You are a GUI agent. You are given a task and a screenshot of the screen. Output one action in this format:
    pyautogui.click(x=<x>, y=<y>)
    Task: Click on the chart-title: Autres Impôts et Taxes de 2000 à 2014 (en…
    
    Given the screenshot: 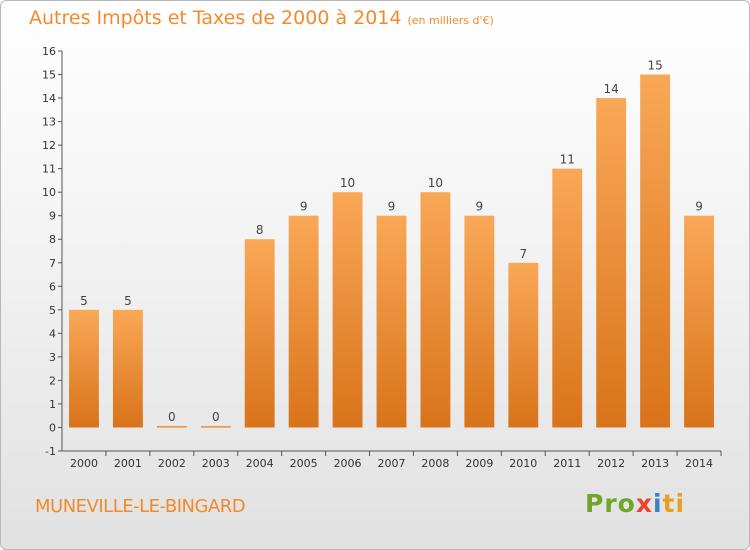 What is the action you would take?
    pyautogui.click(x=261, y=18)
    